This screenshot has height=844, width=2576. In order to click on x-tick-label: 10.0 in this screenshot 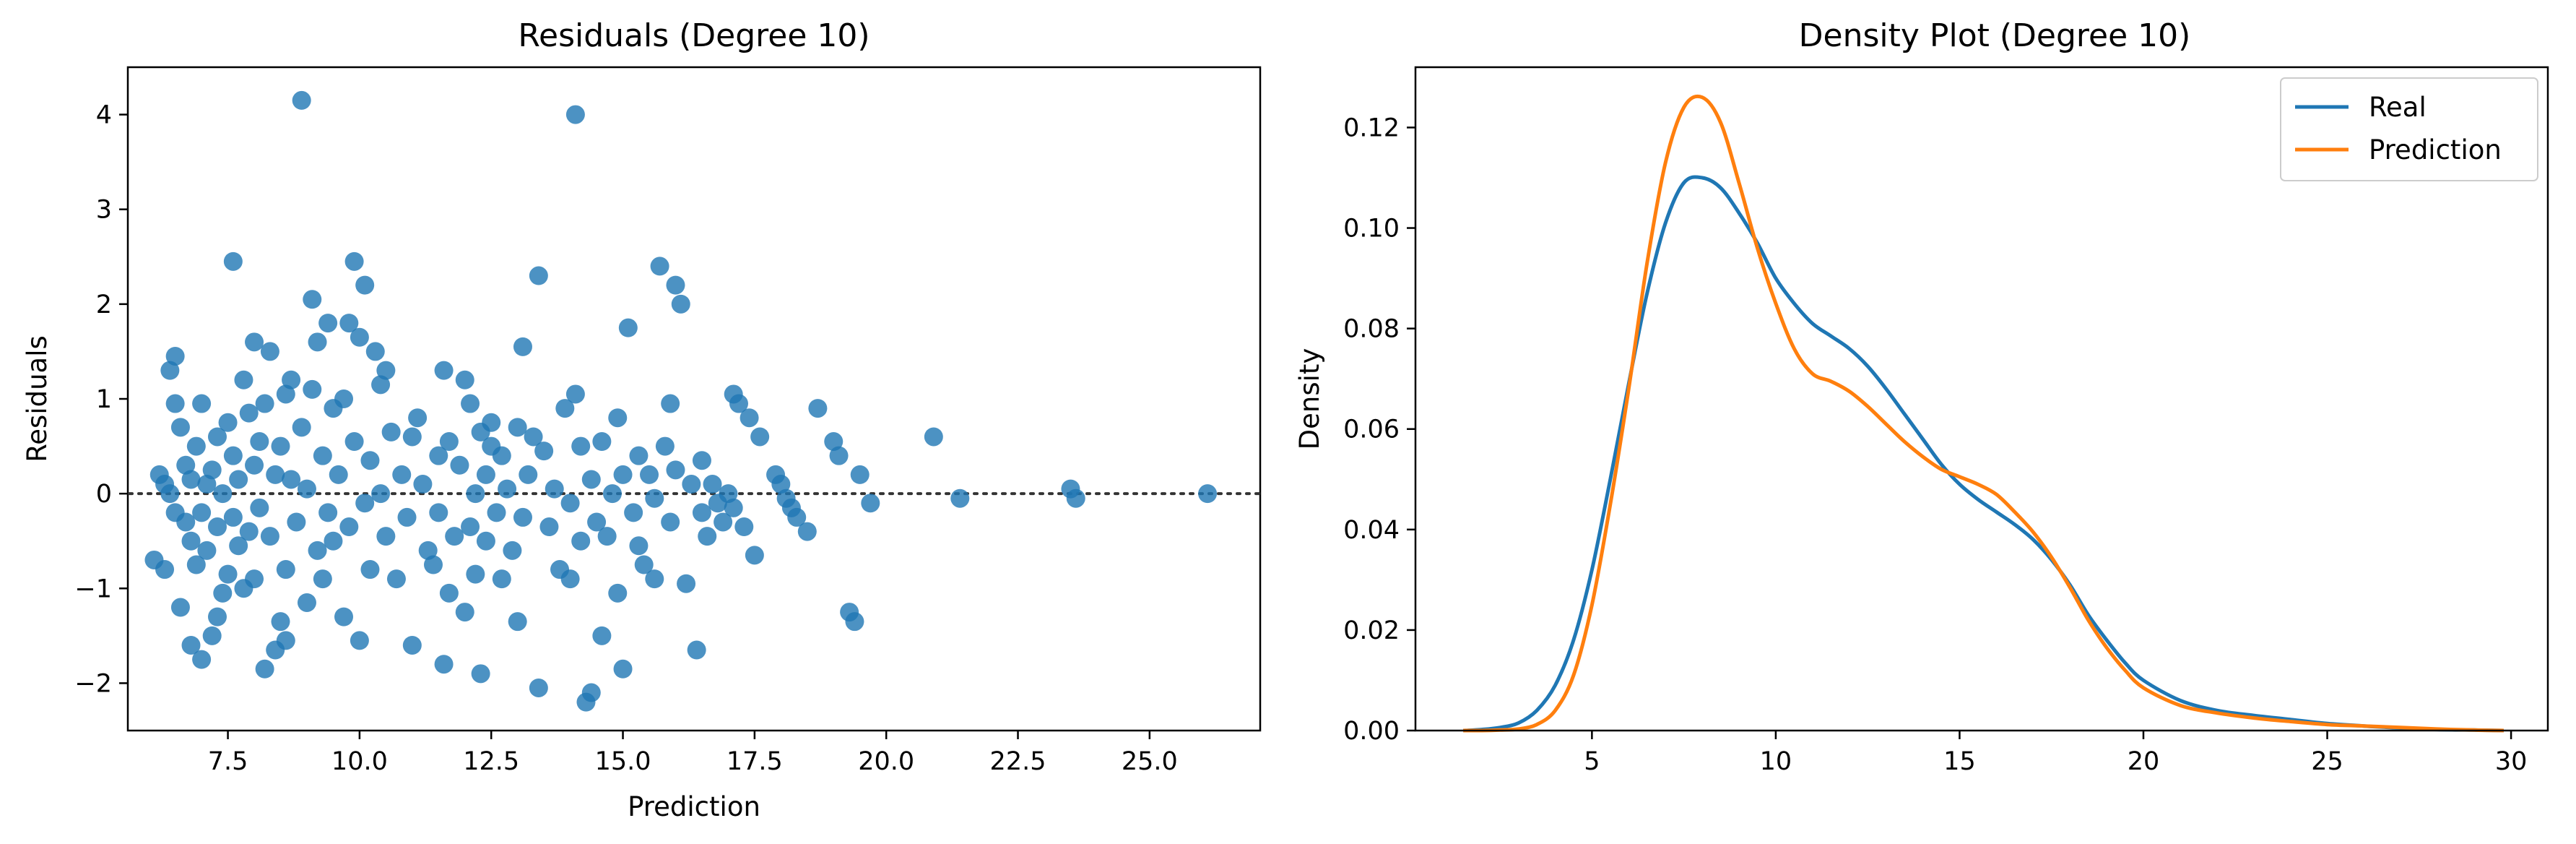, I will do `click(359, 761)`.